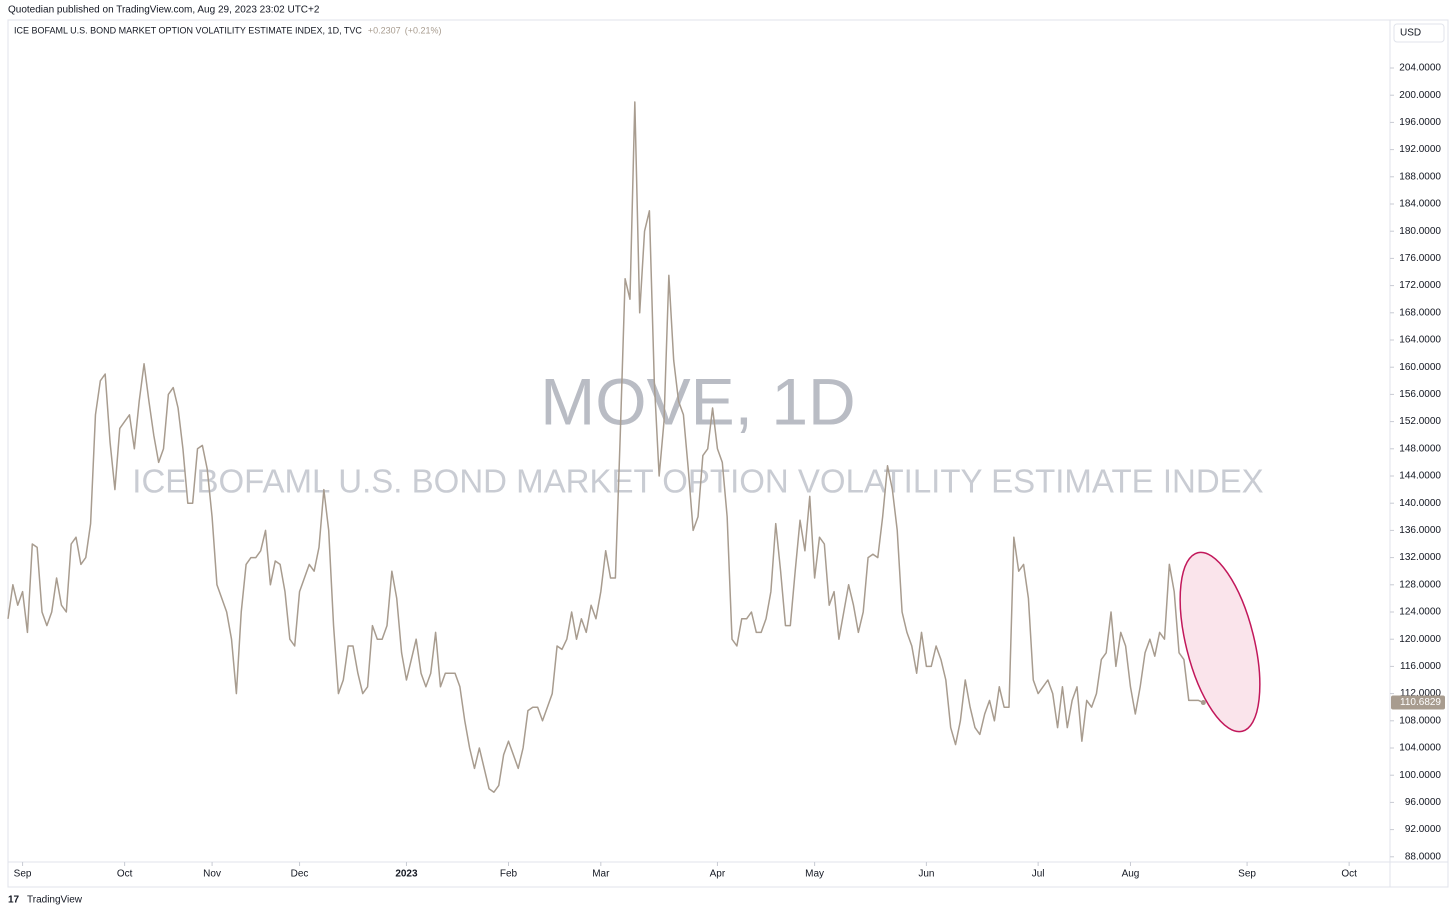  What do you see at coordinates (423, 30) in the screenshot?
I see `change-pct: (+0.21%)` at bounding box center [423, 30].